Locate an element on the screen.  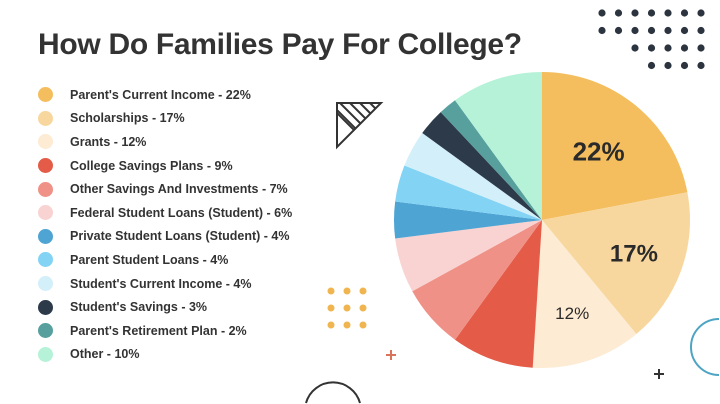
legend-label: Parent's Retirement Plan - 2% is located at coordinates (158, 330).